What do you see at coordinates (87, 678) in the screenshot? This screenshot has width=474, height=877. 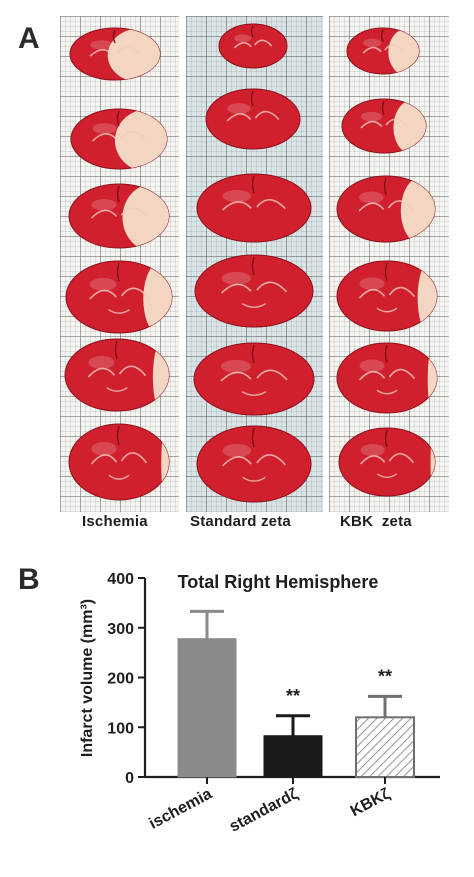 I see `y-axis-label: Infarct volume (mm³)` at bounding box center [87, 678].